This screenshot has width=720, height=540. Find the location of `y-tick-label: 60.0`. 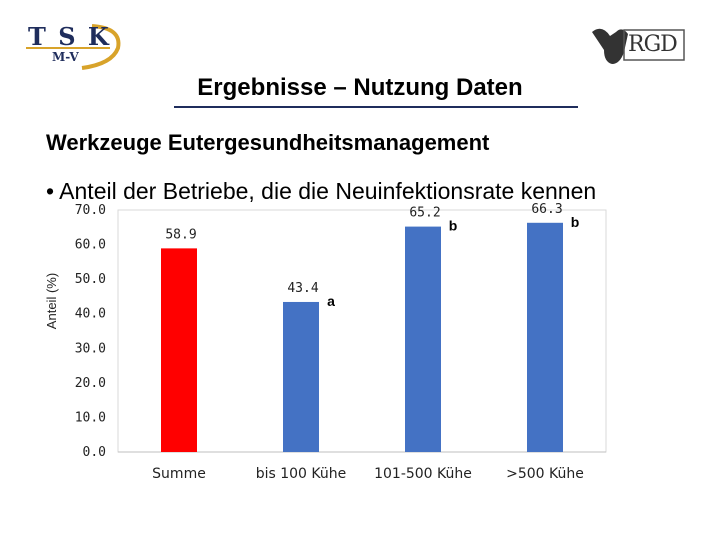

y-tick-label: 60.0 is located at coordinates (90, 245).